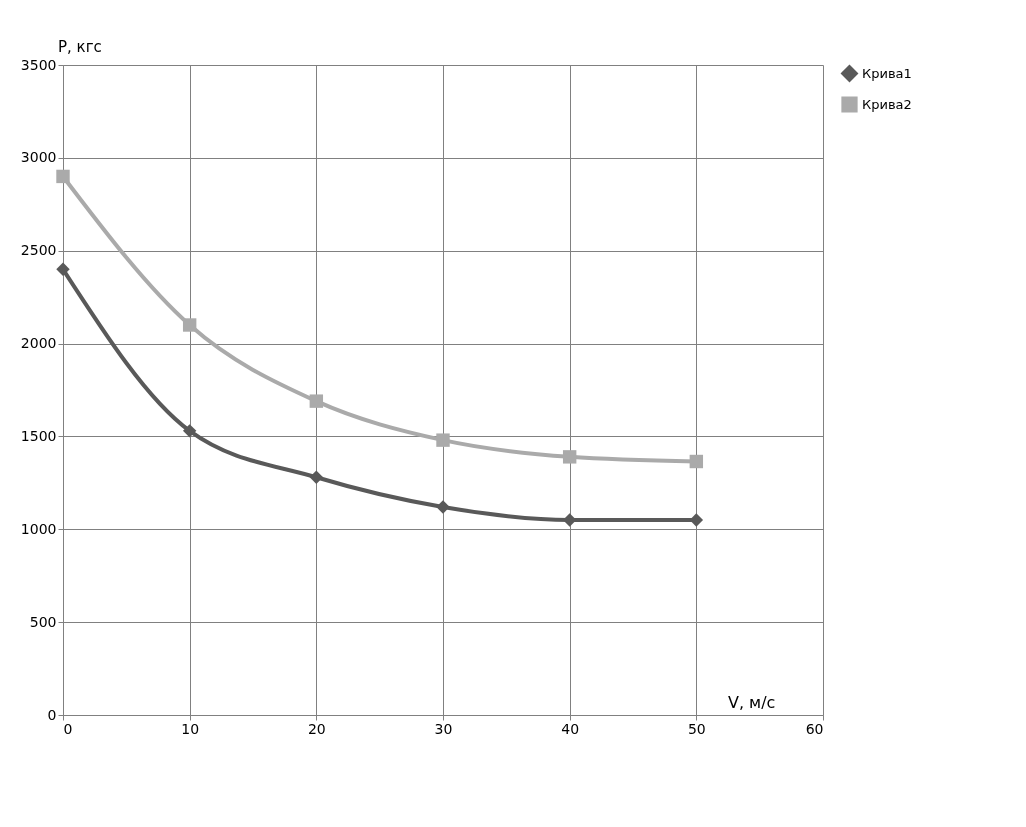 The image size is (1026, 827). I want to click on y-tick-label: 2500, so click(38, 250).